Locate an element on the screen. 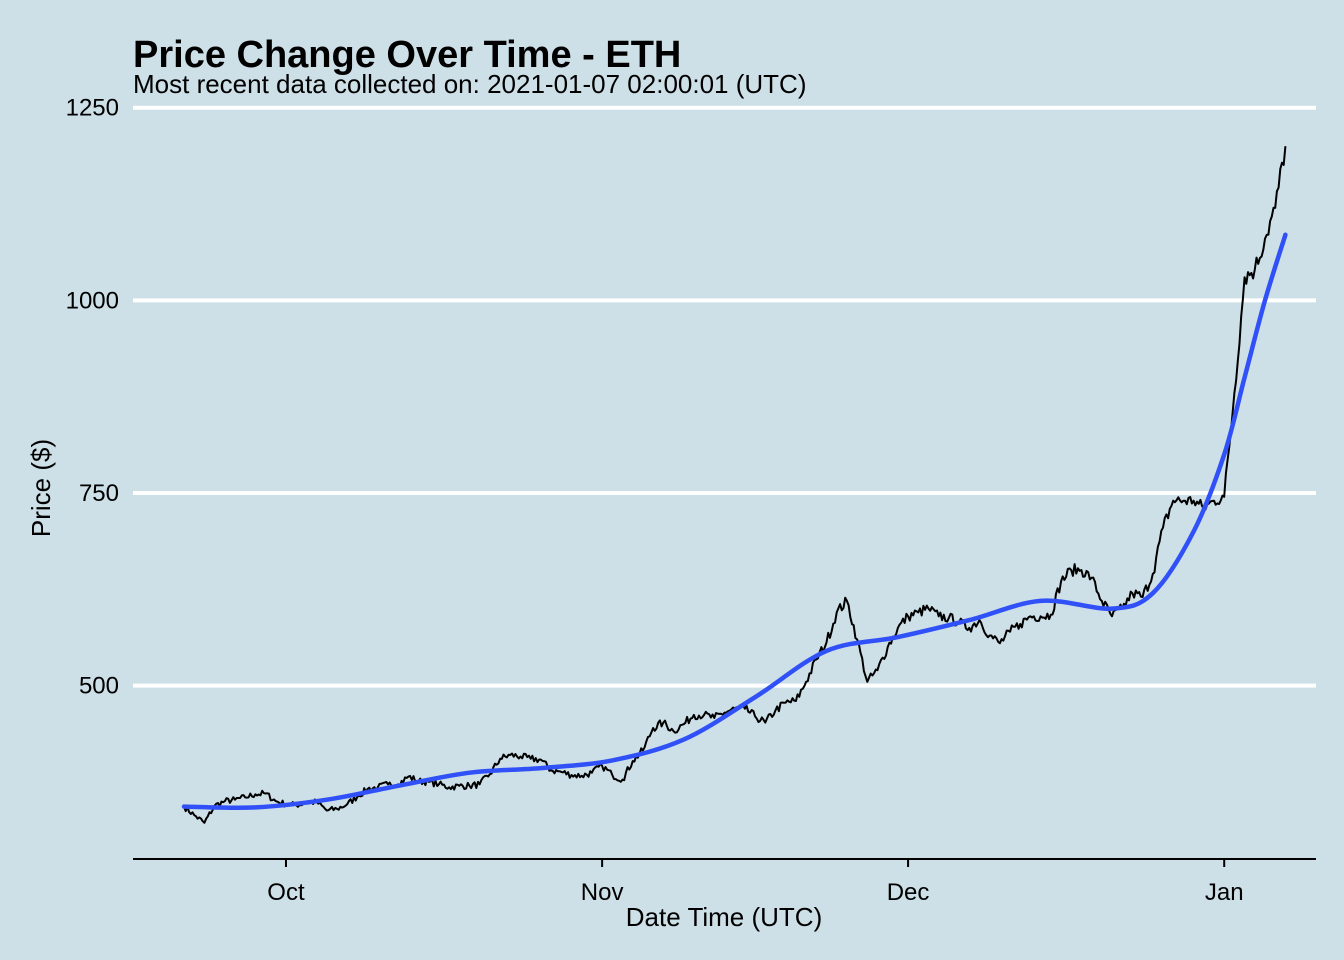  y-tick-label-750: 750 is located at coordinates (99, 493).